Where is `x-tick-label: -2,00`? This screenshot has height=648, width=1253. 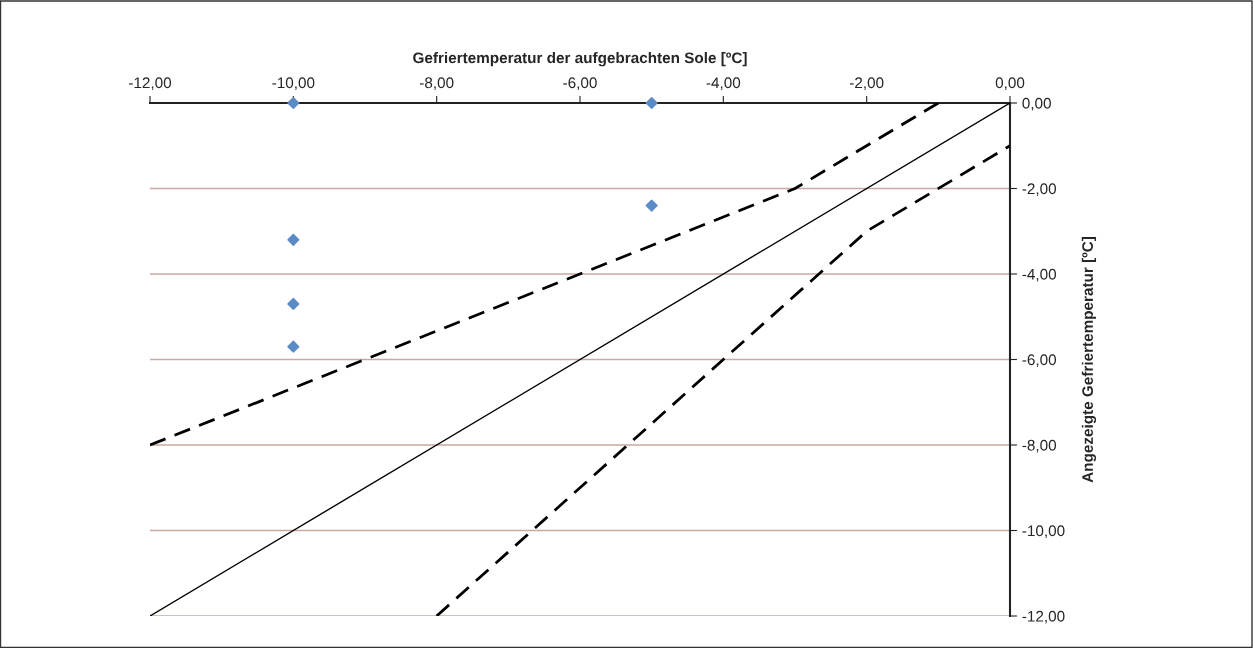 x-tick-label: -2,00 is located at coordinates (866, 83).